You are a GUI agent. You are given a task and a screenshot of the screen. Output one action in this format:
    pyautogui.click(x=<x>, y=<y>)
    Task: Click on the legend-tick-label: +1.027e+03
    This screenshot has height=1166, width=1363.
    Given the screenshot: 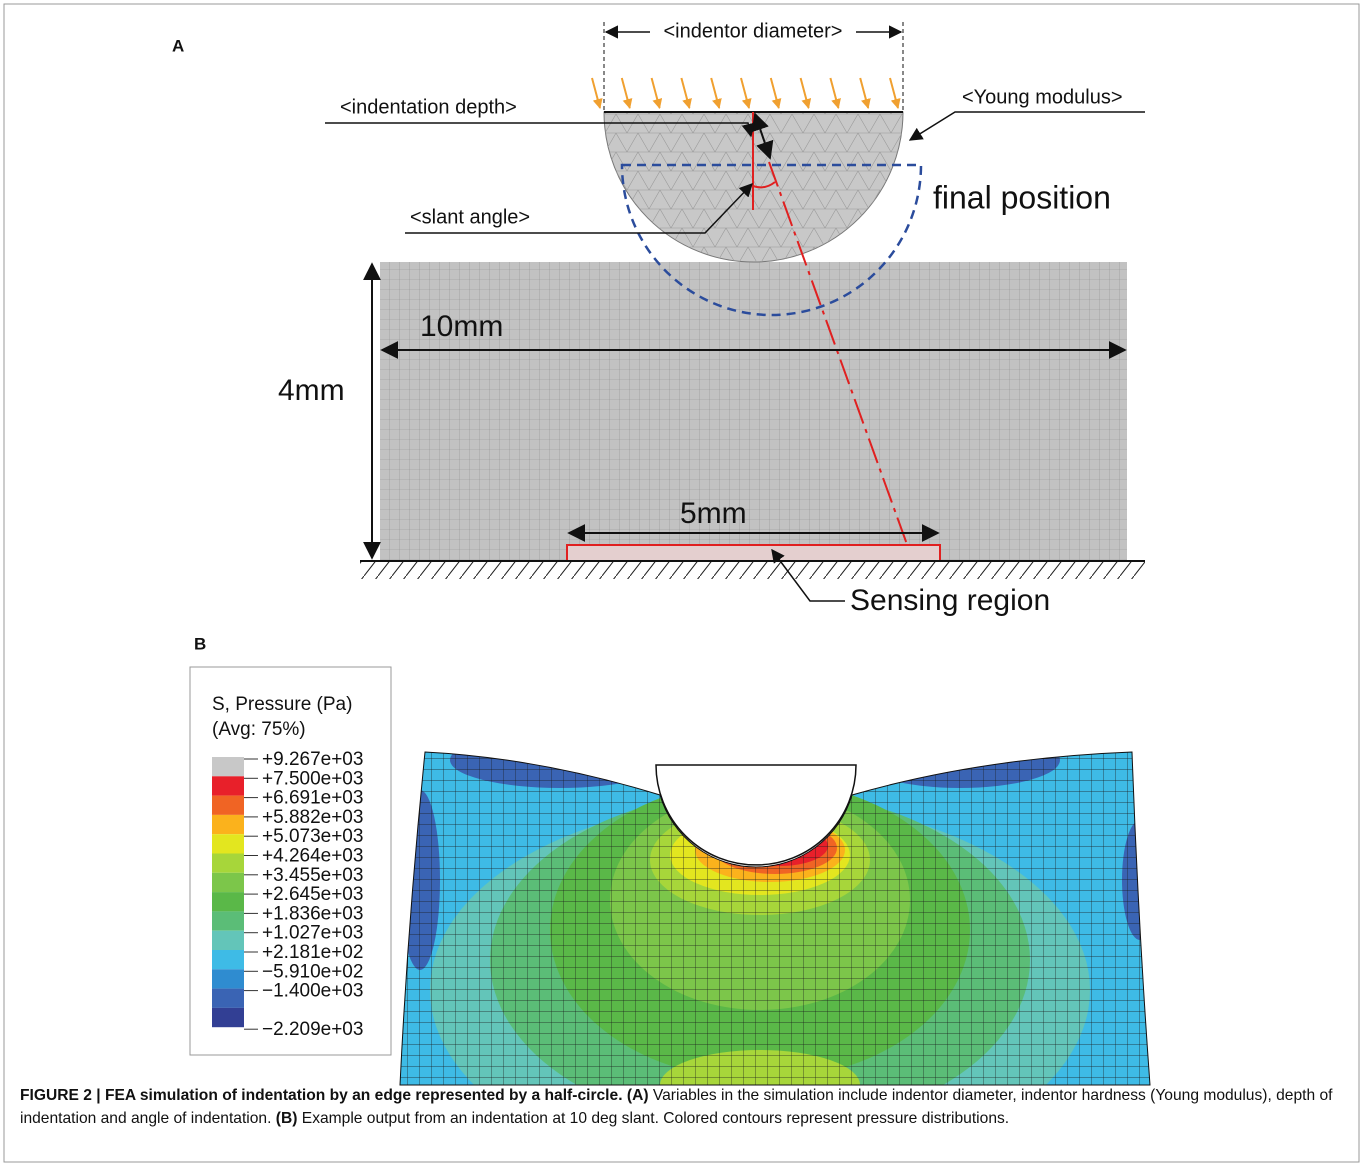 What is the action you would take?
    pyautogui.click(x=312, y=933)
    